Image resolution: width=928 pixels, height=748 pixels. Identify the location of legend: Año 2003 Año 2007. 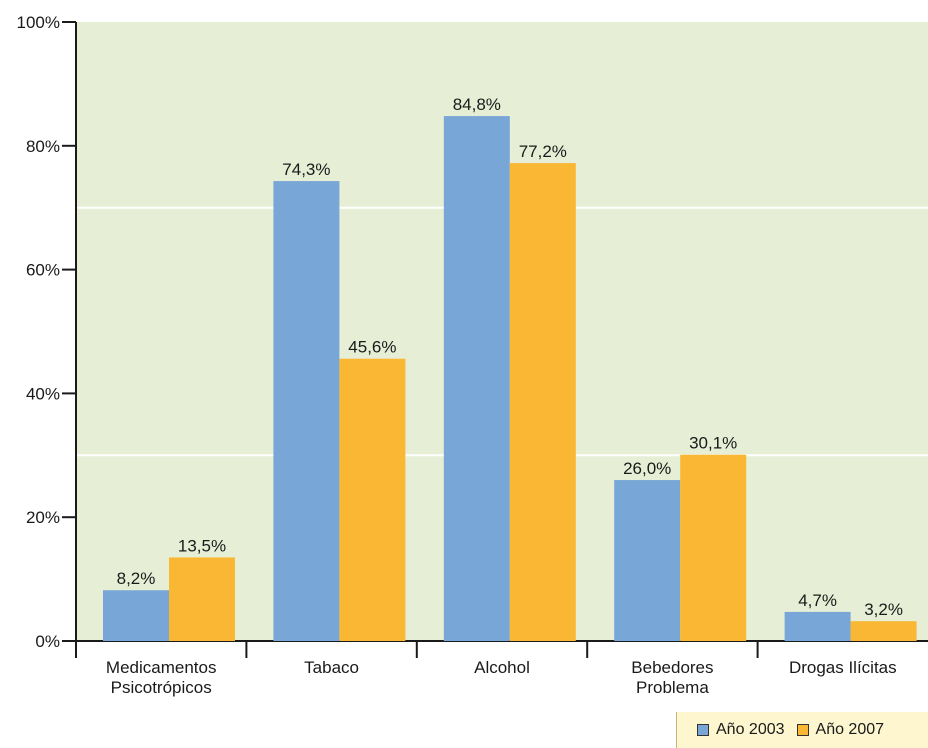
(802, 730).